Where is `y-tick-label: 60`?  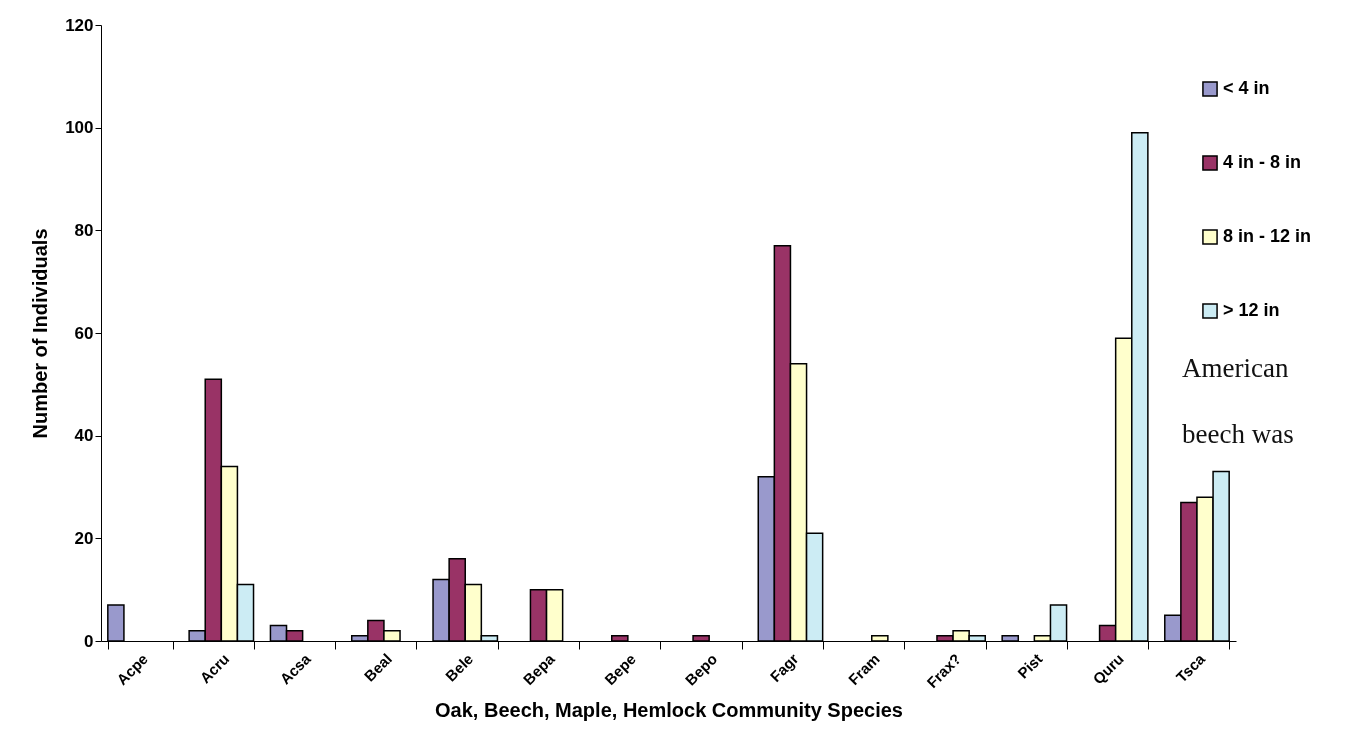 y-tick-label: 60 is located at coordinates (84, 333).